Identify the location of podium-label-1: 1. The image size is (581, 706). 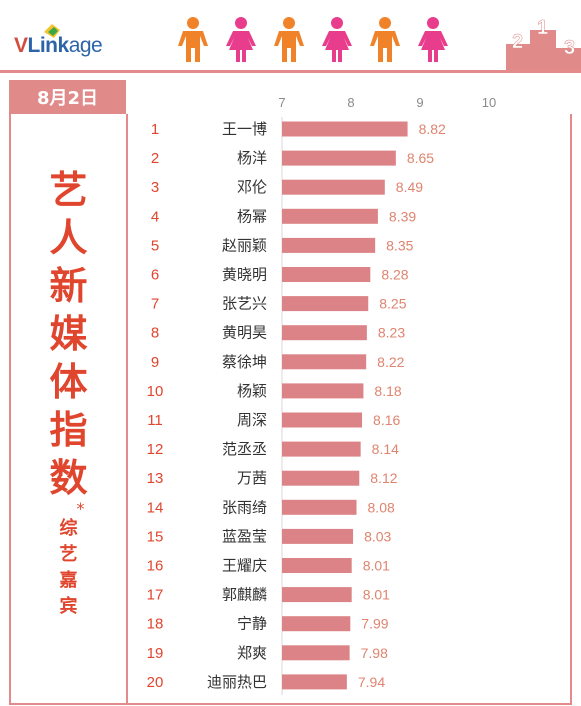
(542, 28).